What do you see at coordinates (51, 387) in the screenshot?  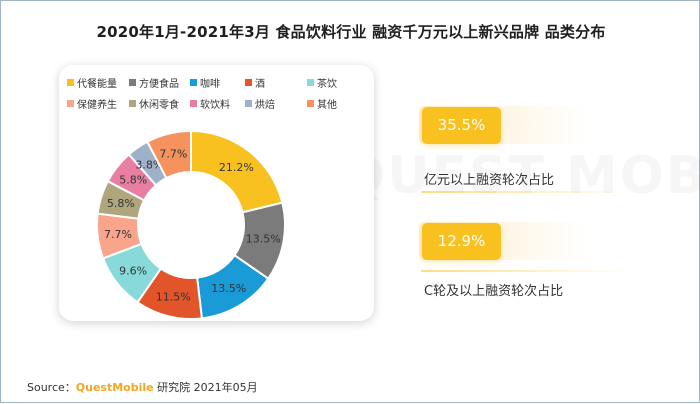 I see `source-prefix: Source：` at bounding box center [51, 387].